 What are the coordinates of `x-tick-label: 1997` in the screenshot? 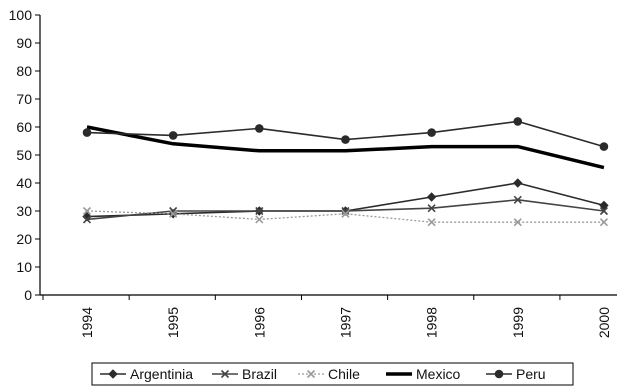 It's located at (345, 322).